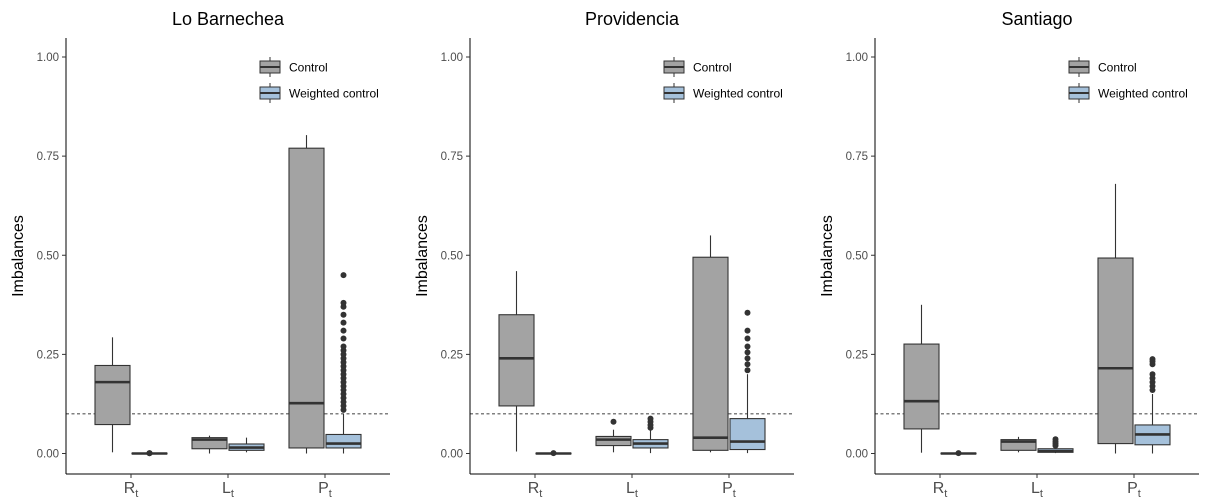 This screenshot has height=498, width=1206. What do you see at coordinates (228, 19) in the screenshot?
I see `panel-title: Lo Barnechea` at bounding box center [228, 19].